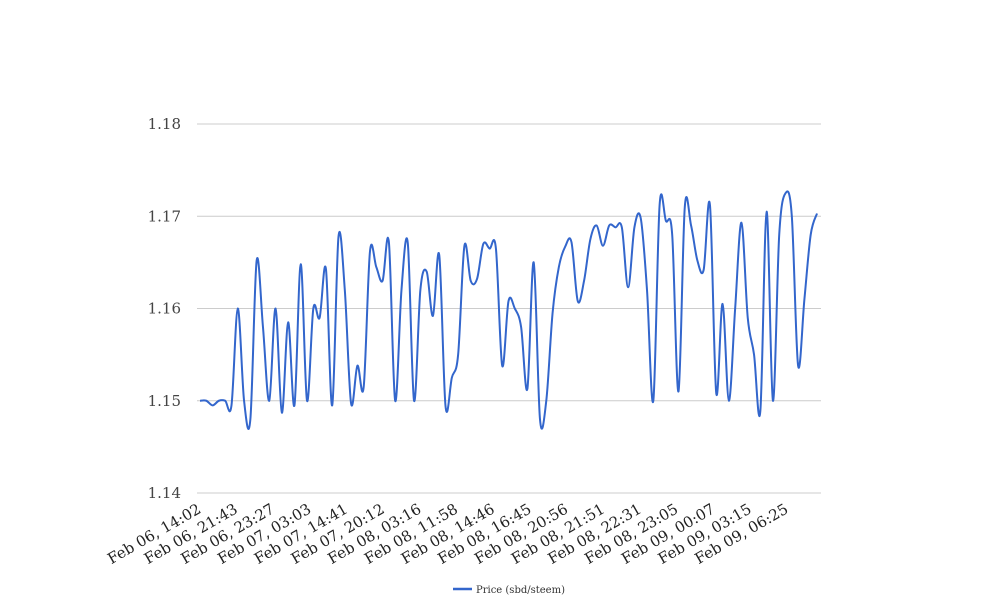 This screenshot has width=1008, height=616. Describe the element at coordinates (164, 401) in the screenshot. I see `y-tick-label: 1.15` at that location.